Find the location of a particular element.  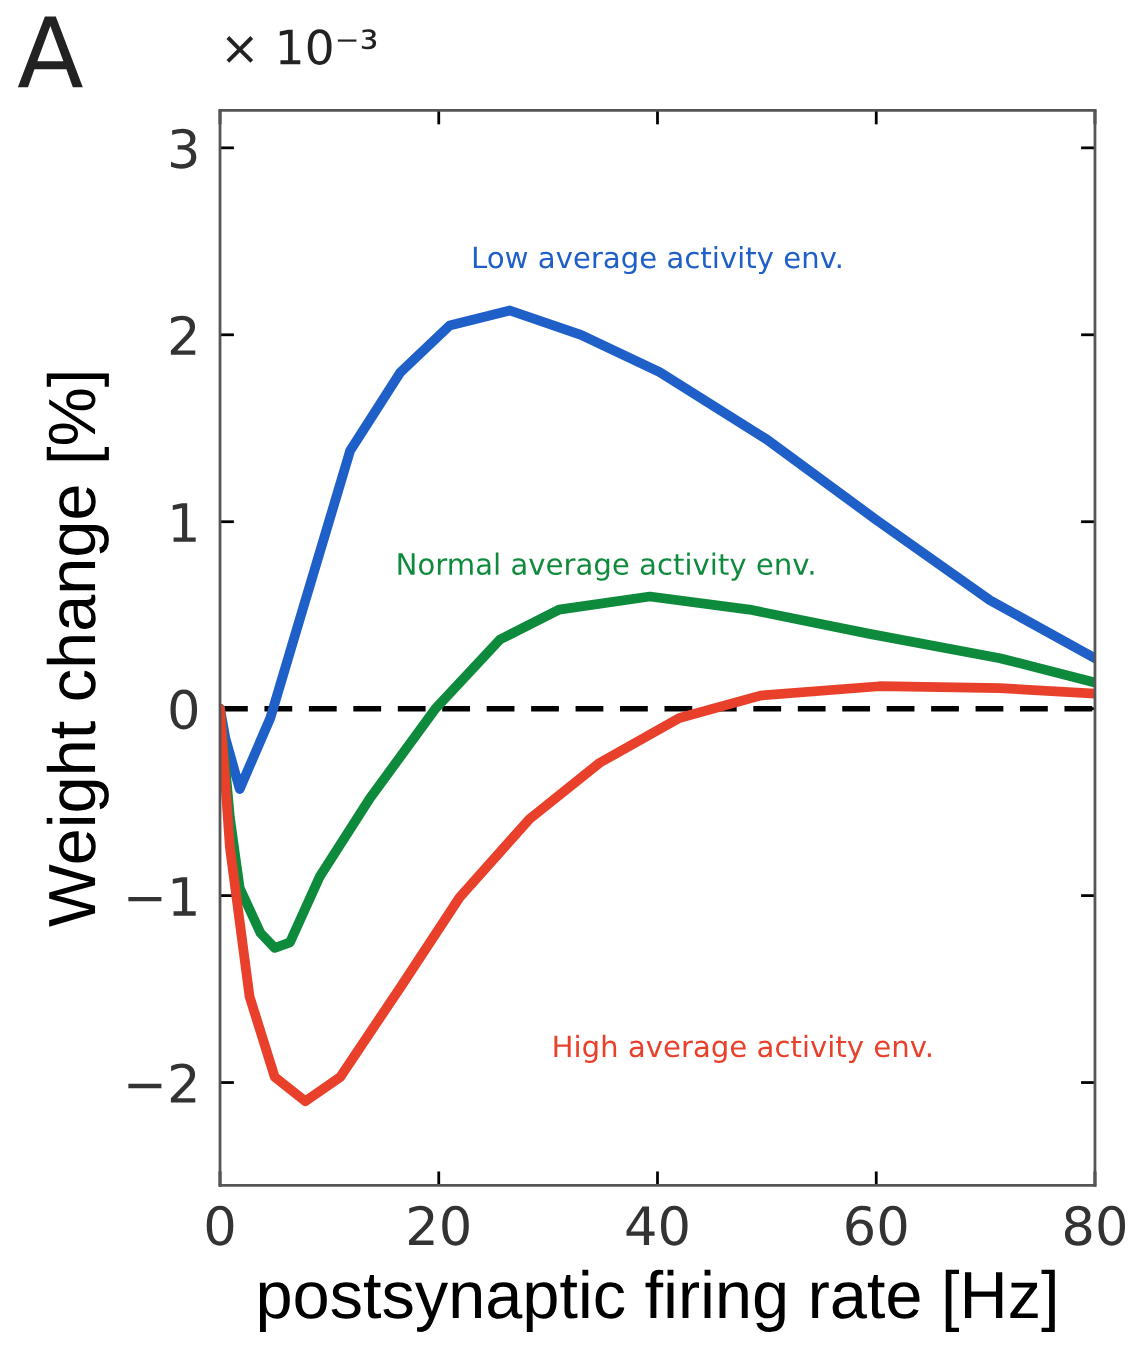

text: × 10⁻³ is located at coordinates (301, 47).